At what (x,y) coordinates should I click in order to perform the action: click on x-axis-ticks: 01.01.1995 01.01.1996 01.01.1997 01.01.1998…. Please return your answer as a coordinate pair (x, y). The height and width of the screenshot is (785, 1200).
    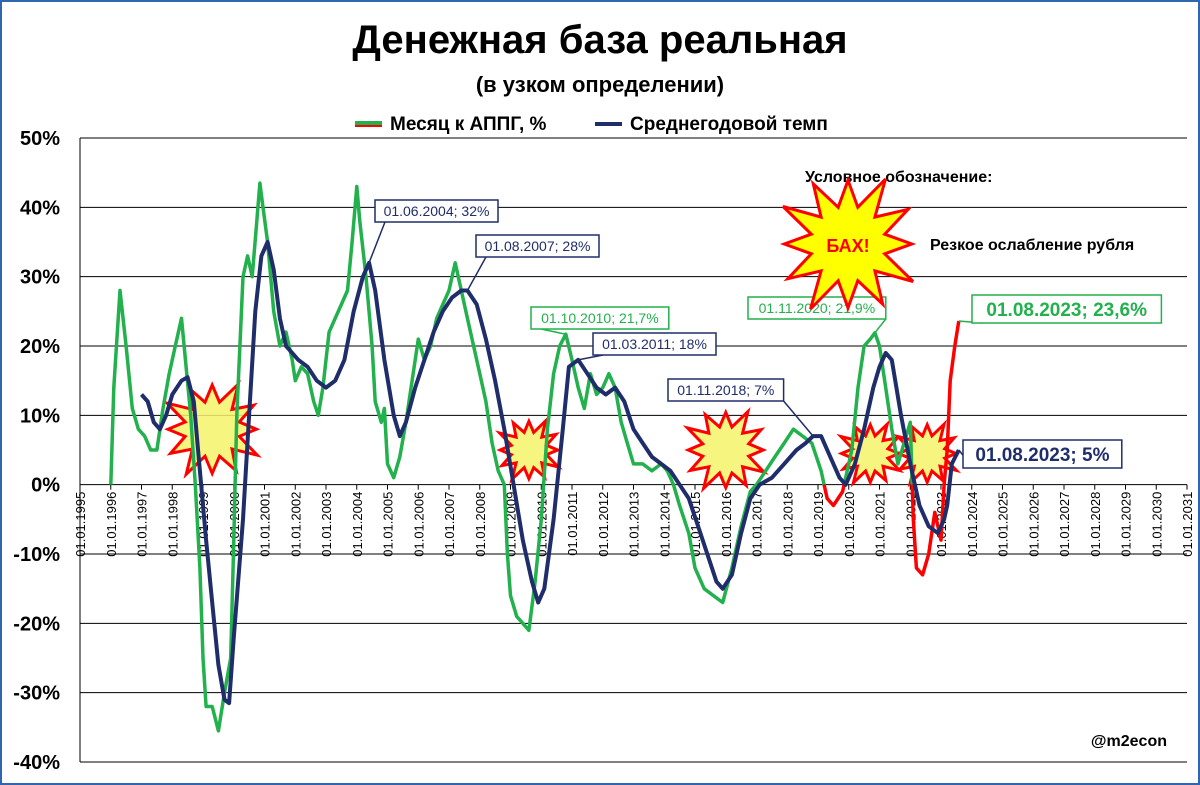
    Looking at the image, I should click on (634, 520).